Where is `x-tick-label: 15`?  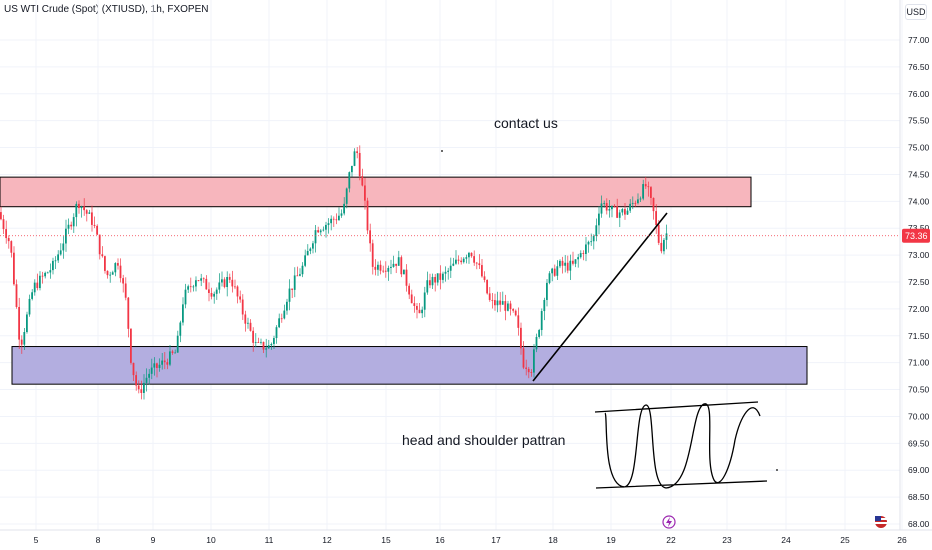 x-tick-label: 15 is located at coordinates (386, 540).